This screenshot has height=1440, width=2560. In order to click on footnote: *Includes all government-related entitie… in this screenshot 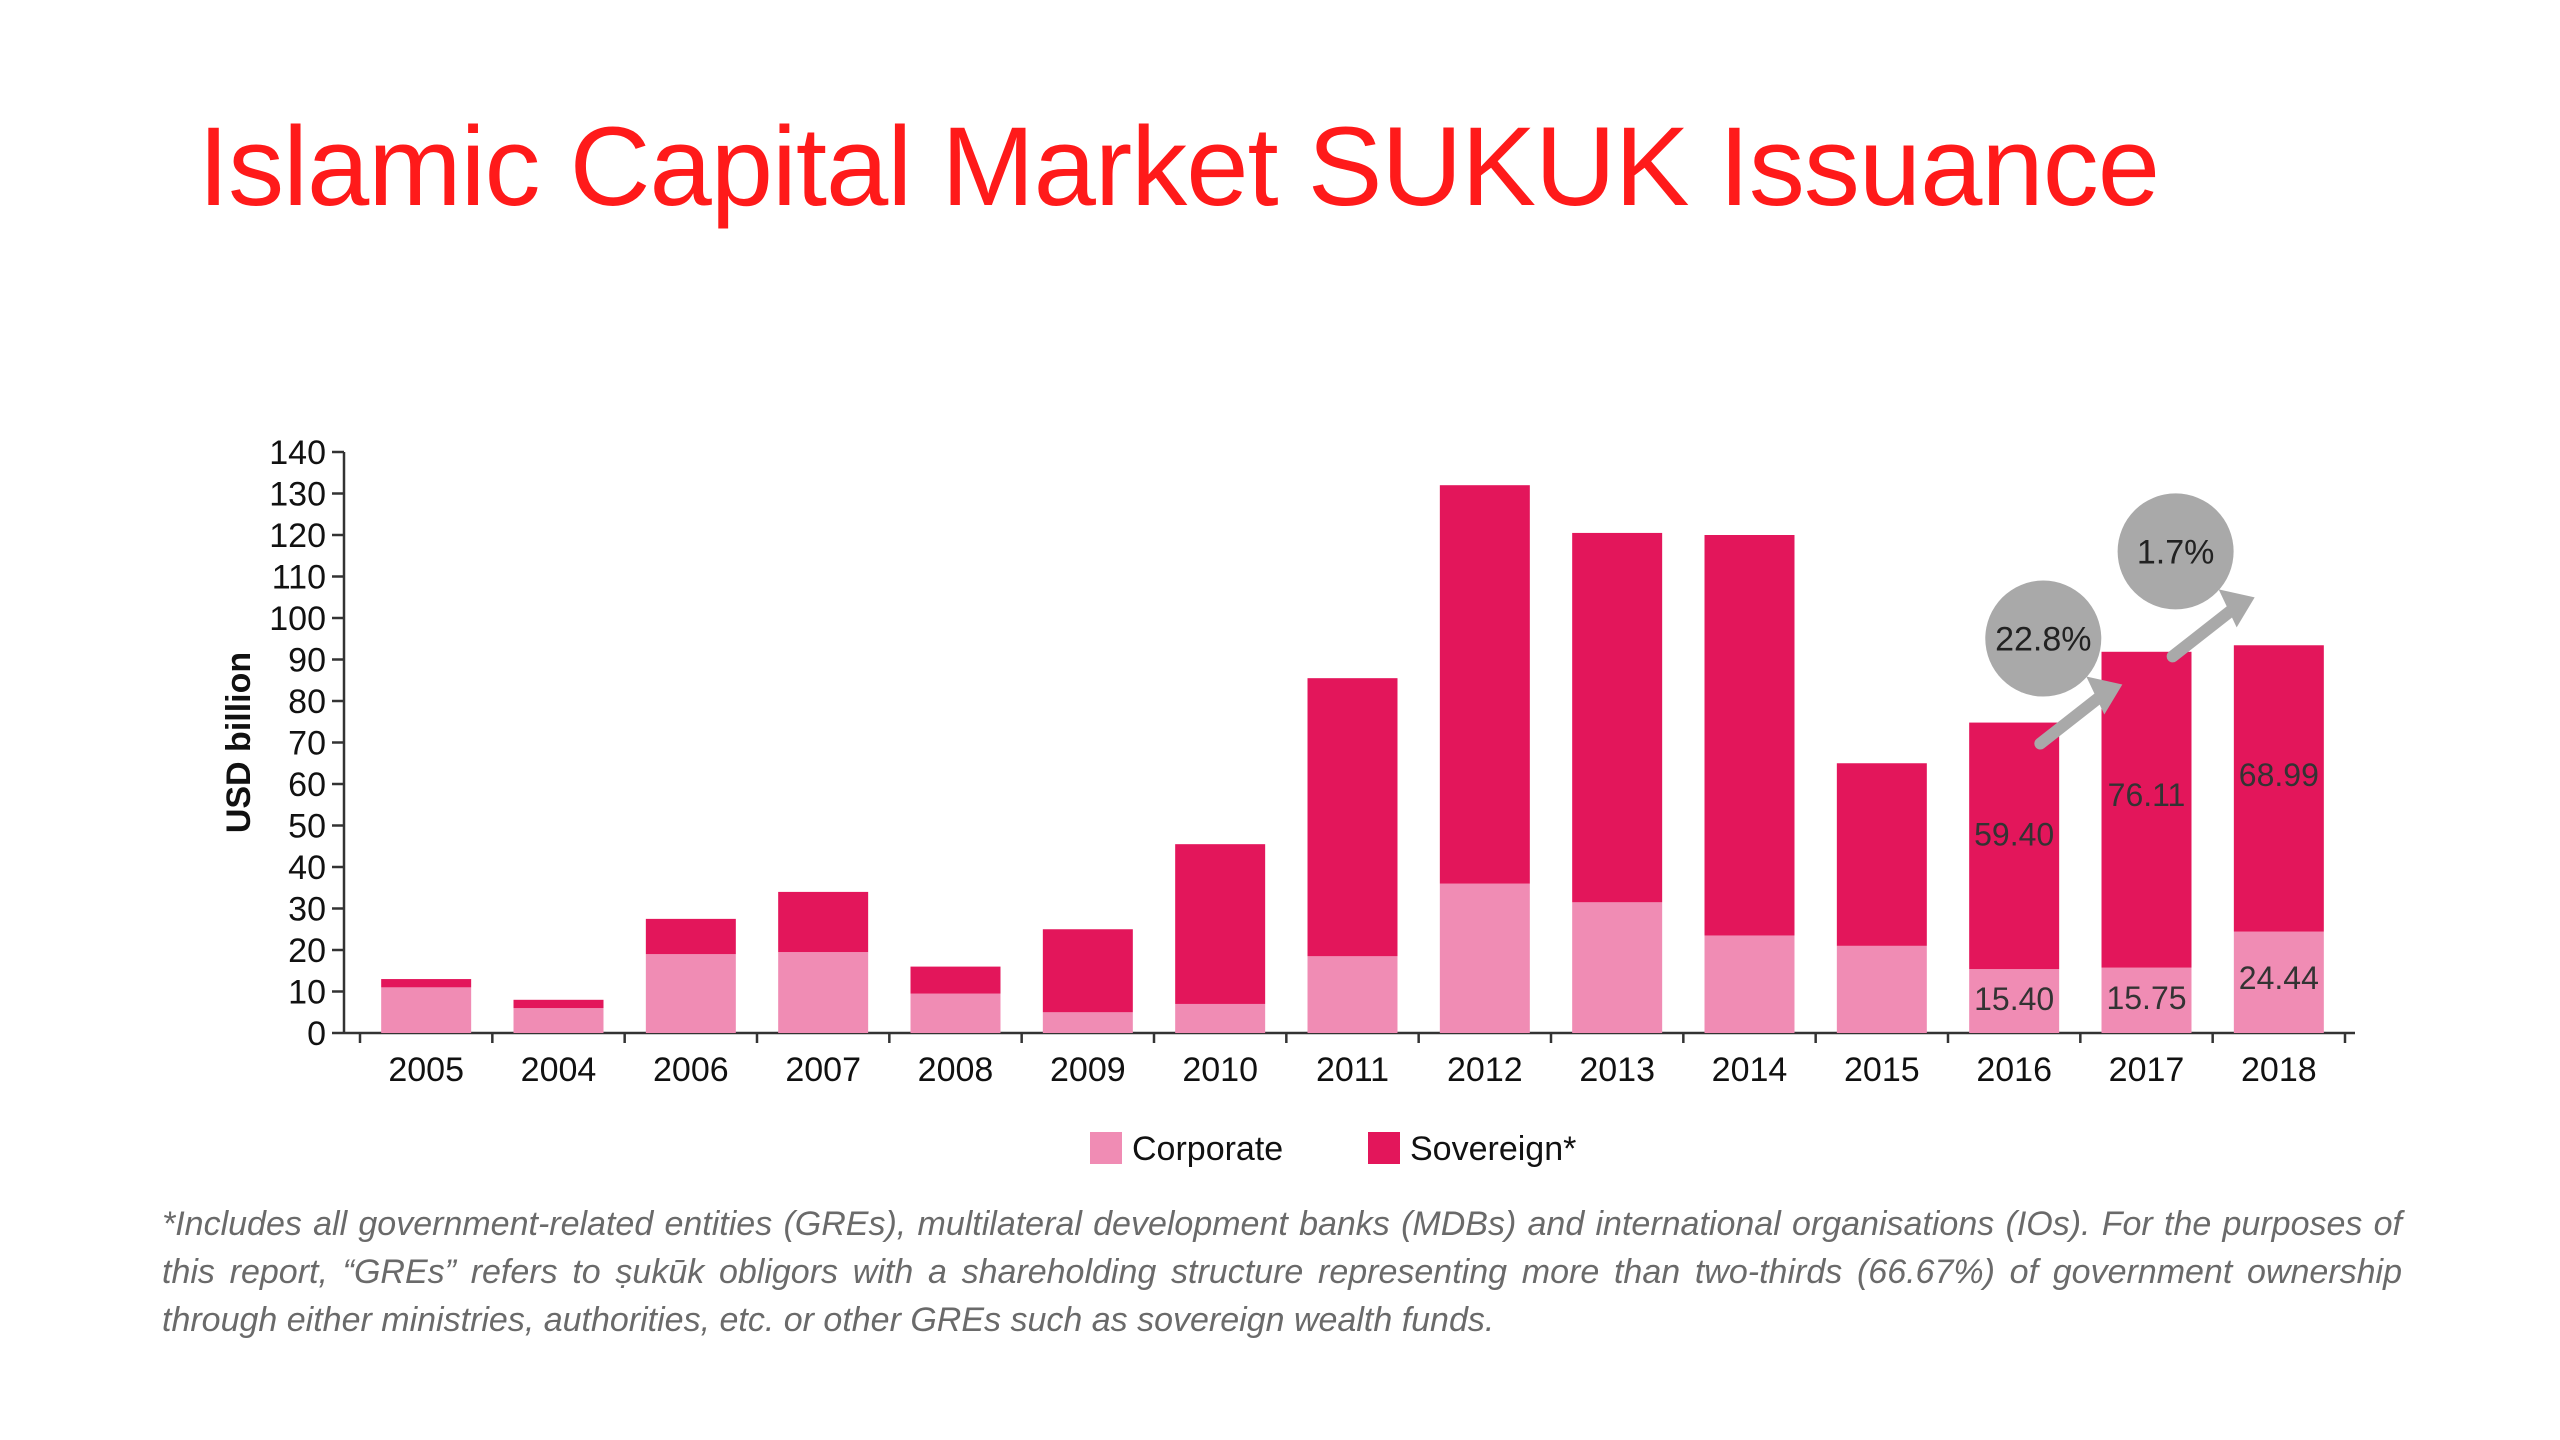, I will do `click(1282, 1272)`.